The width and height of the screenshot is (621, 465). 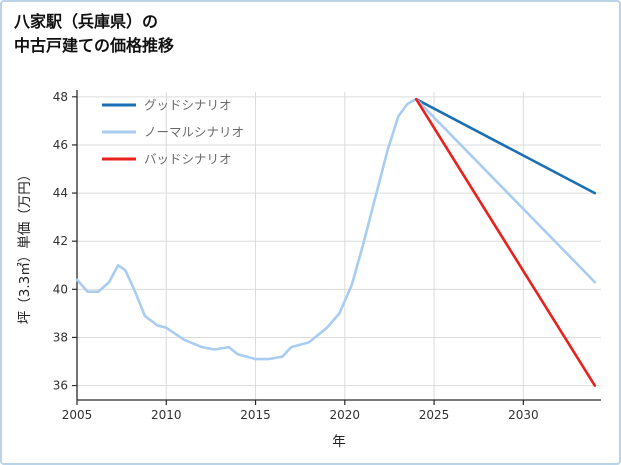 What do you see at coordinates (505, 146) in the screenshot?
I see `series-line-good` at bounding box center [505, 146].